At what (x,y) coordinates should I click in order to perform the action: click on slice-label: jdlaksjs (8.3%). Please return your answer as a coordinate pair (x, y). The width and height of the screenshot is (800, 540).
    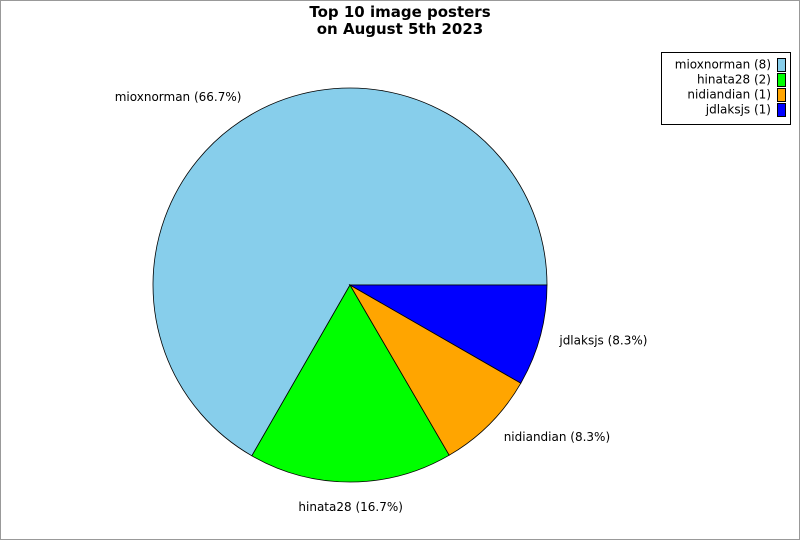
    Looking at the image, I should click on (602, 340).